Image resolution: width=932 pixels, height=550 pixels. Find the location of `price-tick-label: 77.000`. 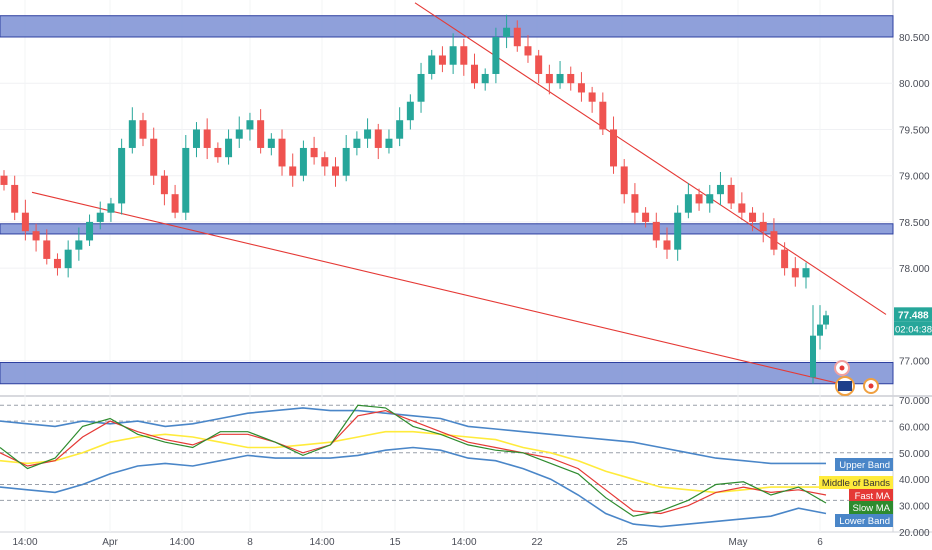

price-tick-label: 77.000 is located at coordinates (914, 362).